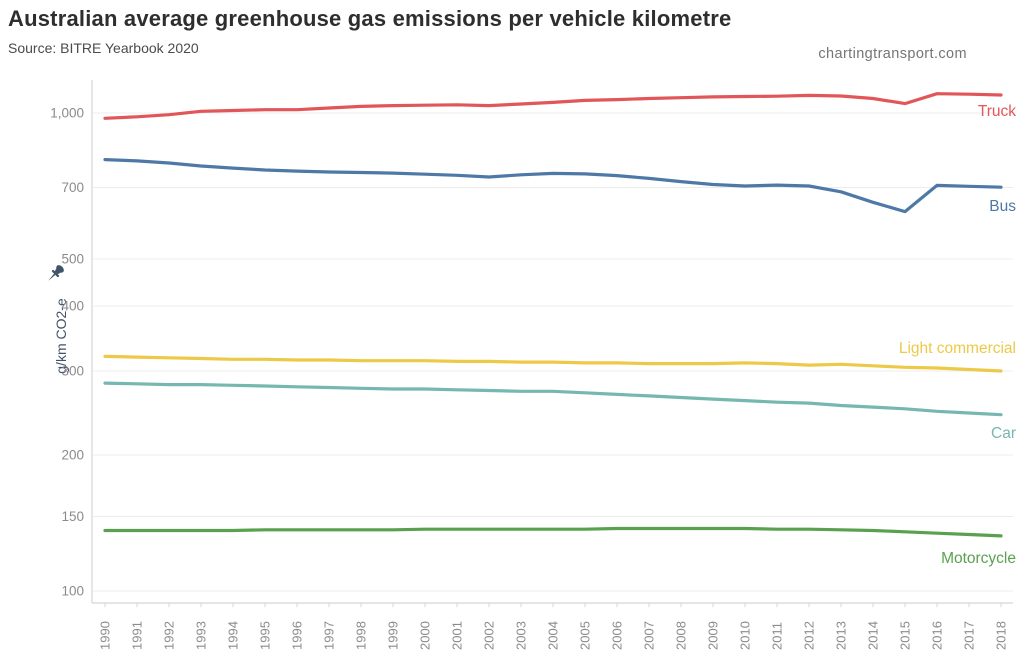 The height and width of the screenshot is (653, 1023). What do you see at coordinates (553, 399) in the screenshot?
I see `series-line-car` at bounding box center [553, 399].